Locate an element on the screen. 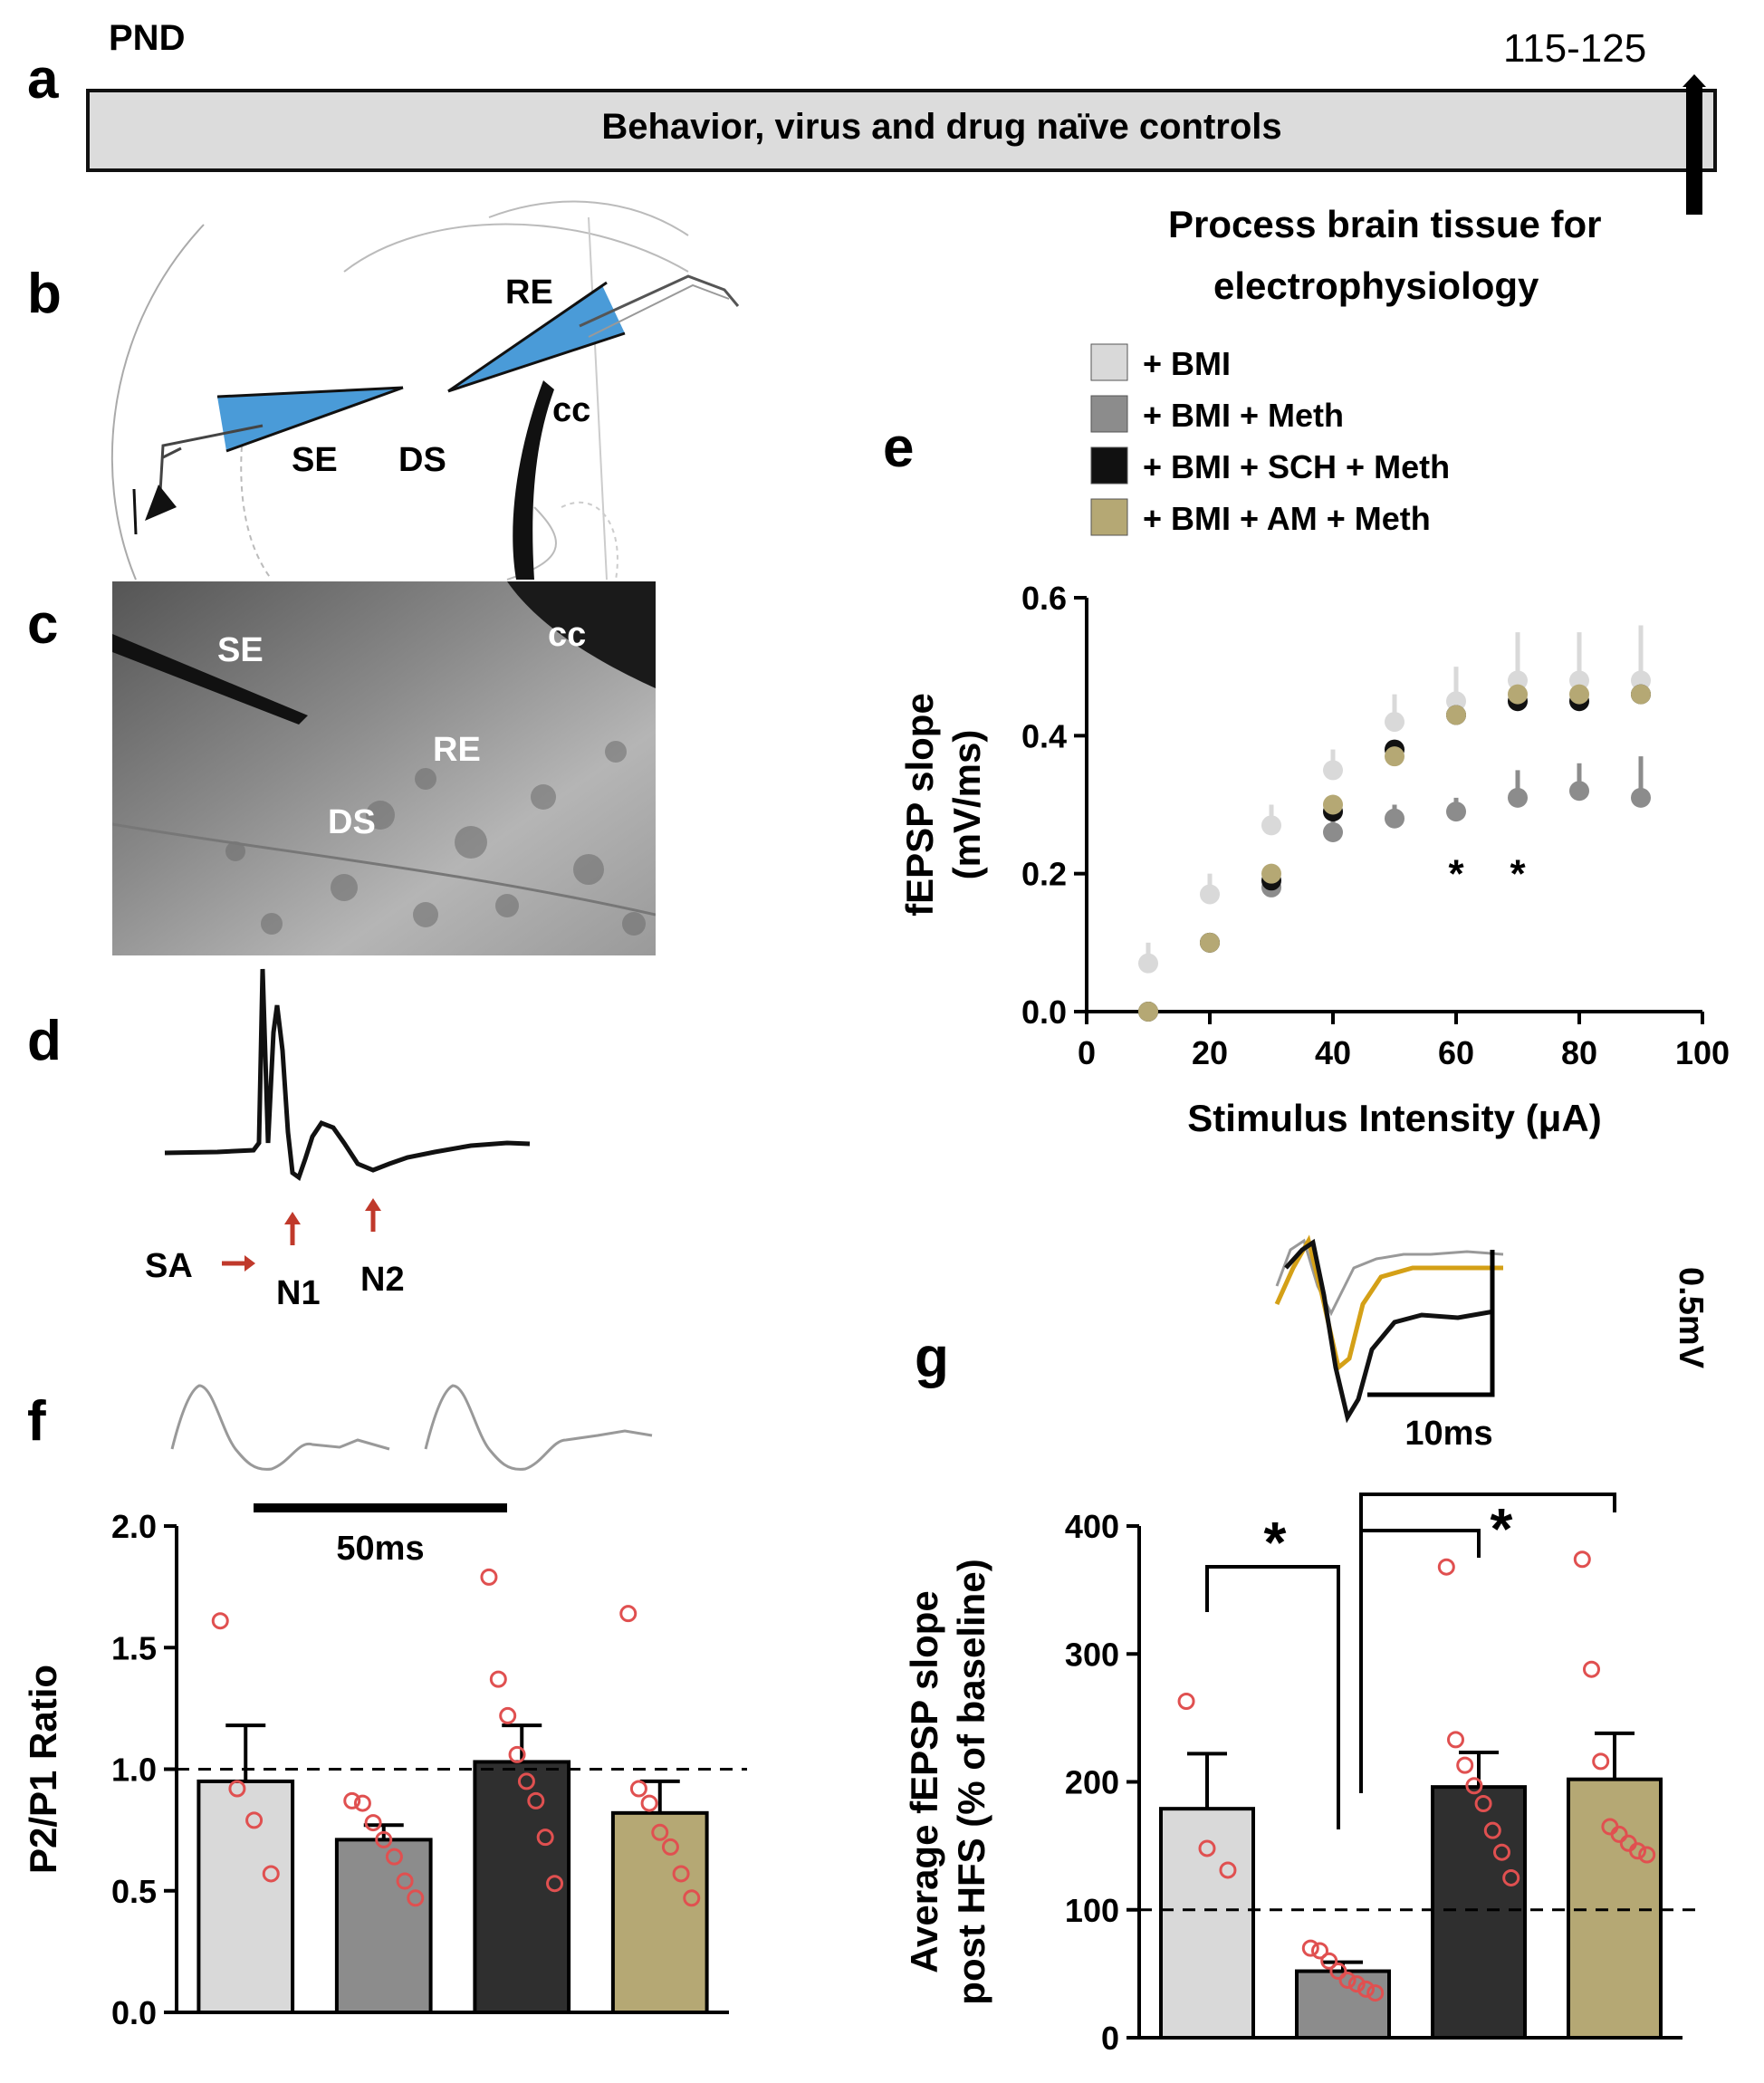  schematic-cc-label: cc is located at coordinates (571, 410).